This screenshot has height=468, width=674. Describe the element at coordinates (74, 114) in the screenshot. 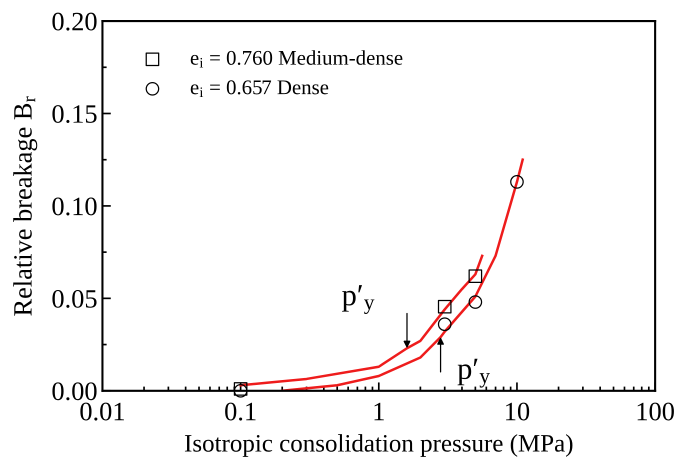

I see `y-tick-label: 0.15` at that location.